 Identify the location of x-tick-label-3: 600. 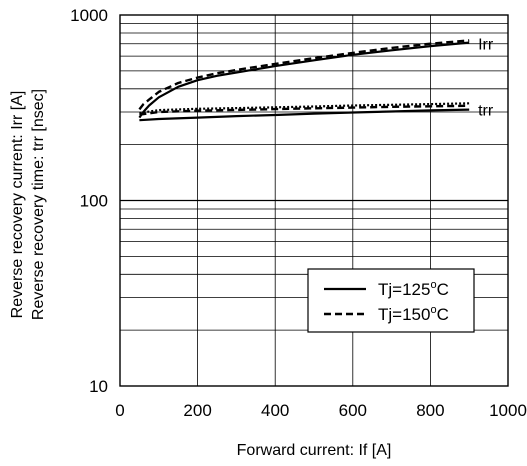
(353, 410).